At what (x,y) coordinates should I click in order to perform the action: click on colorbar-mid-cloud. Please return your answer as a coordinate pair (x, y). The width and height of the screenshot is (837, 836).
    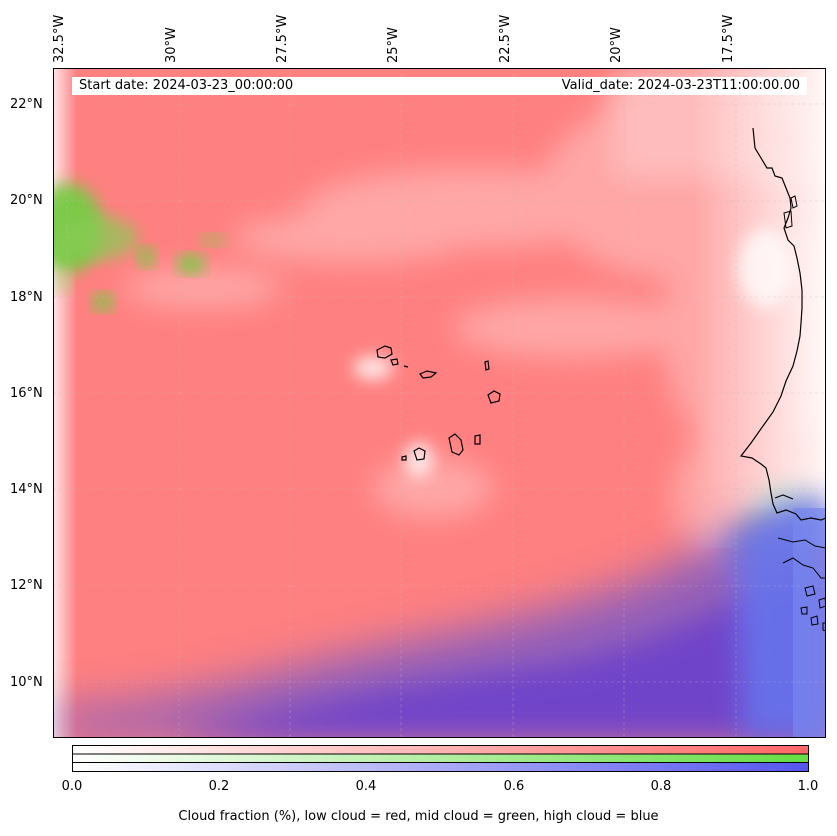
    Looking at the image, I should click on (440, 758).